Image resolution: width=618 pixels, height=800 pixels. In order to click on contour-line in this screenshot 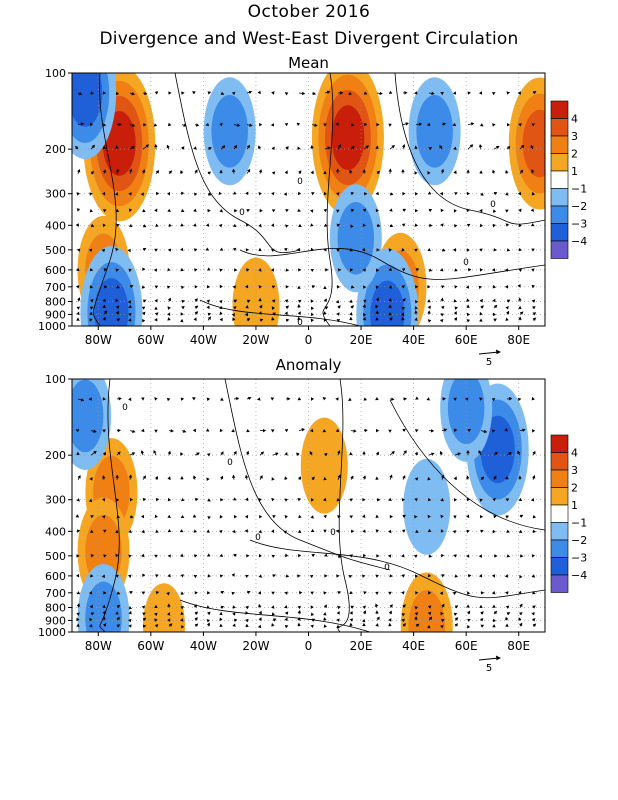, I will do `click(392, 264)`.